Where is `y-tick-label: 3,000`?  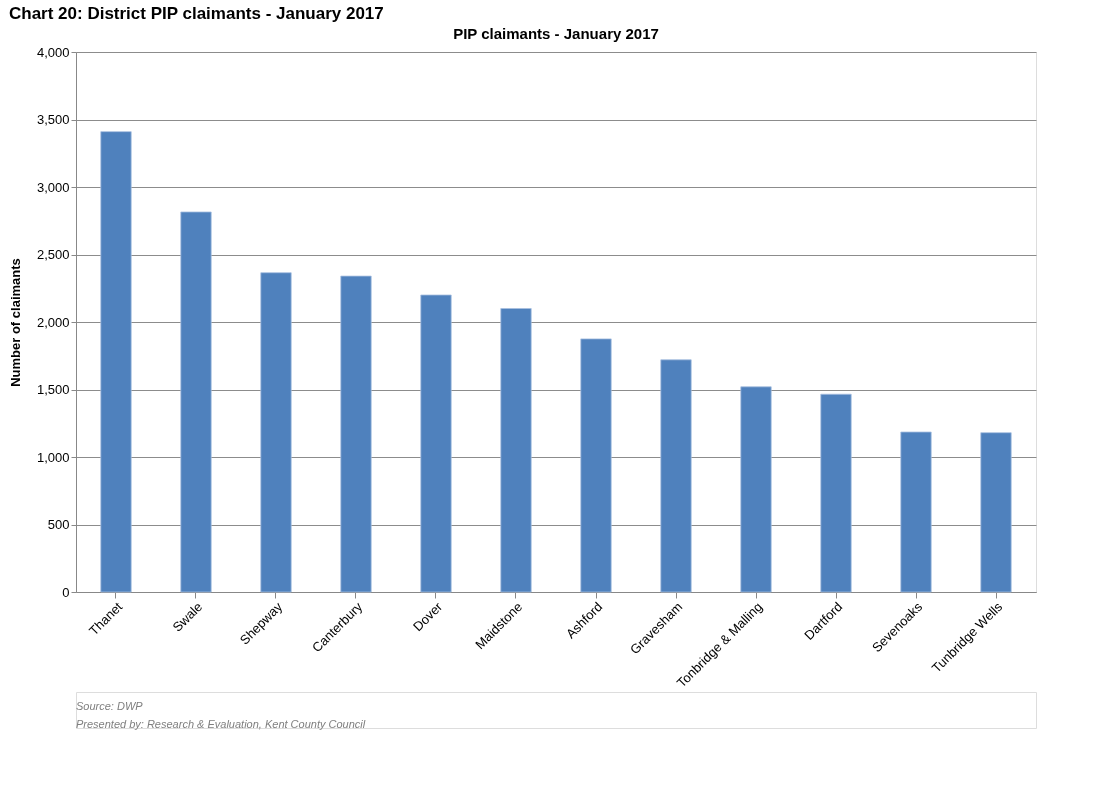 y-tick-label: 3,000 is located at coordinates (53, 187).